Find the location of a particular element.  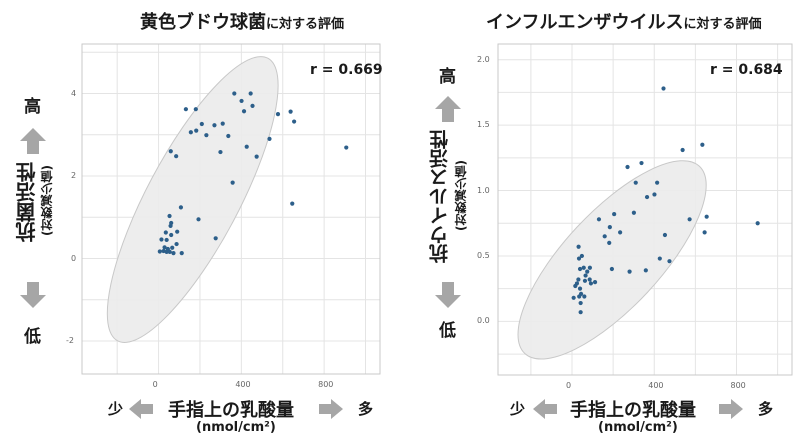

right-x-left-arrow-icon is located at coordinates (545, 409).